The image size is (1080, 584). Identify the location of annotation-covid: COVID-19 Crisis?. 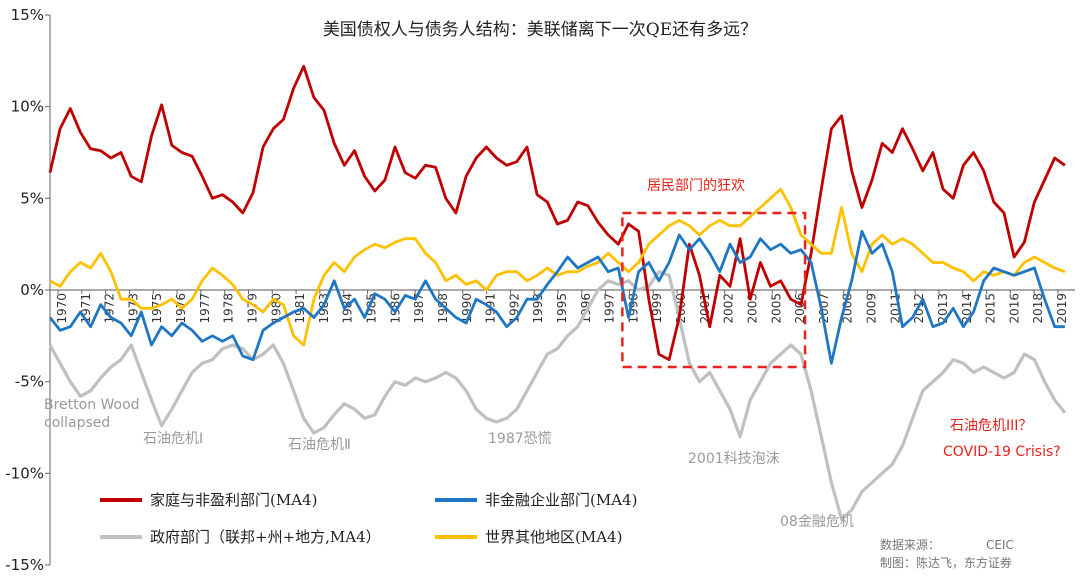
(1002, 452).